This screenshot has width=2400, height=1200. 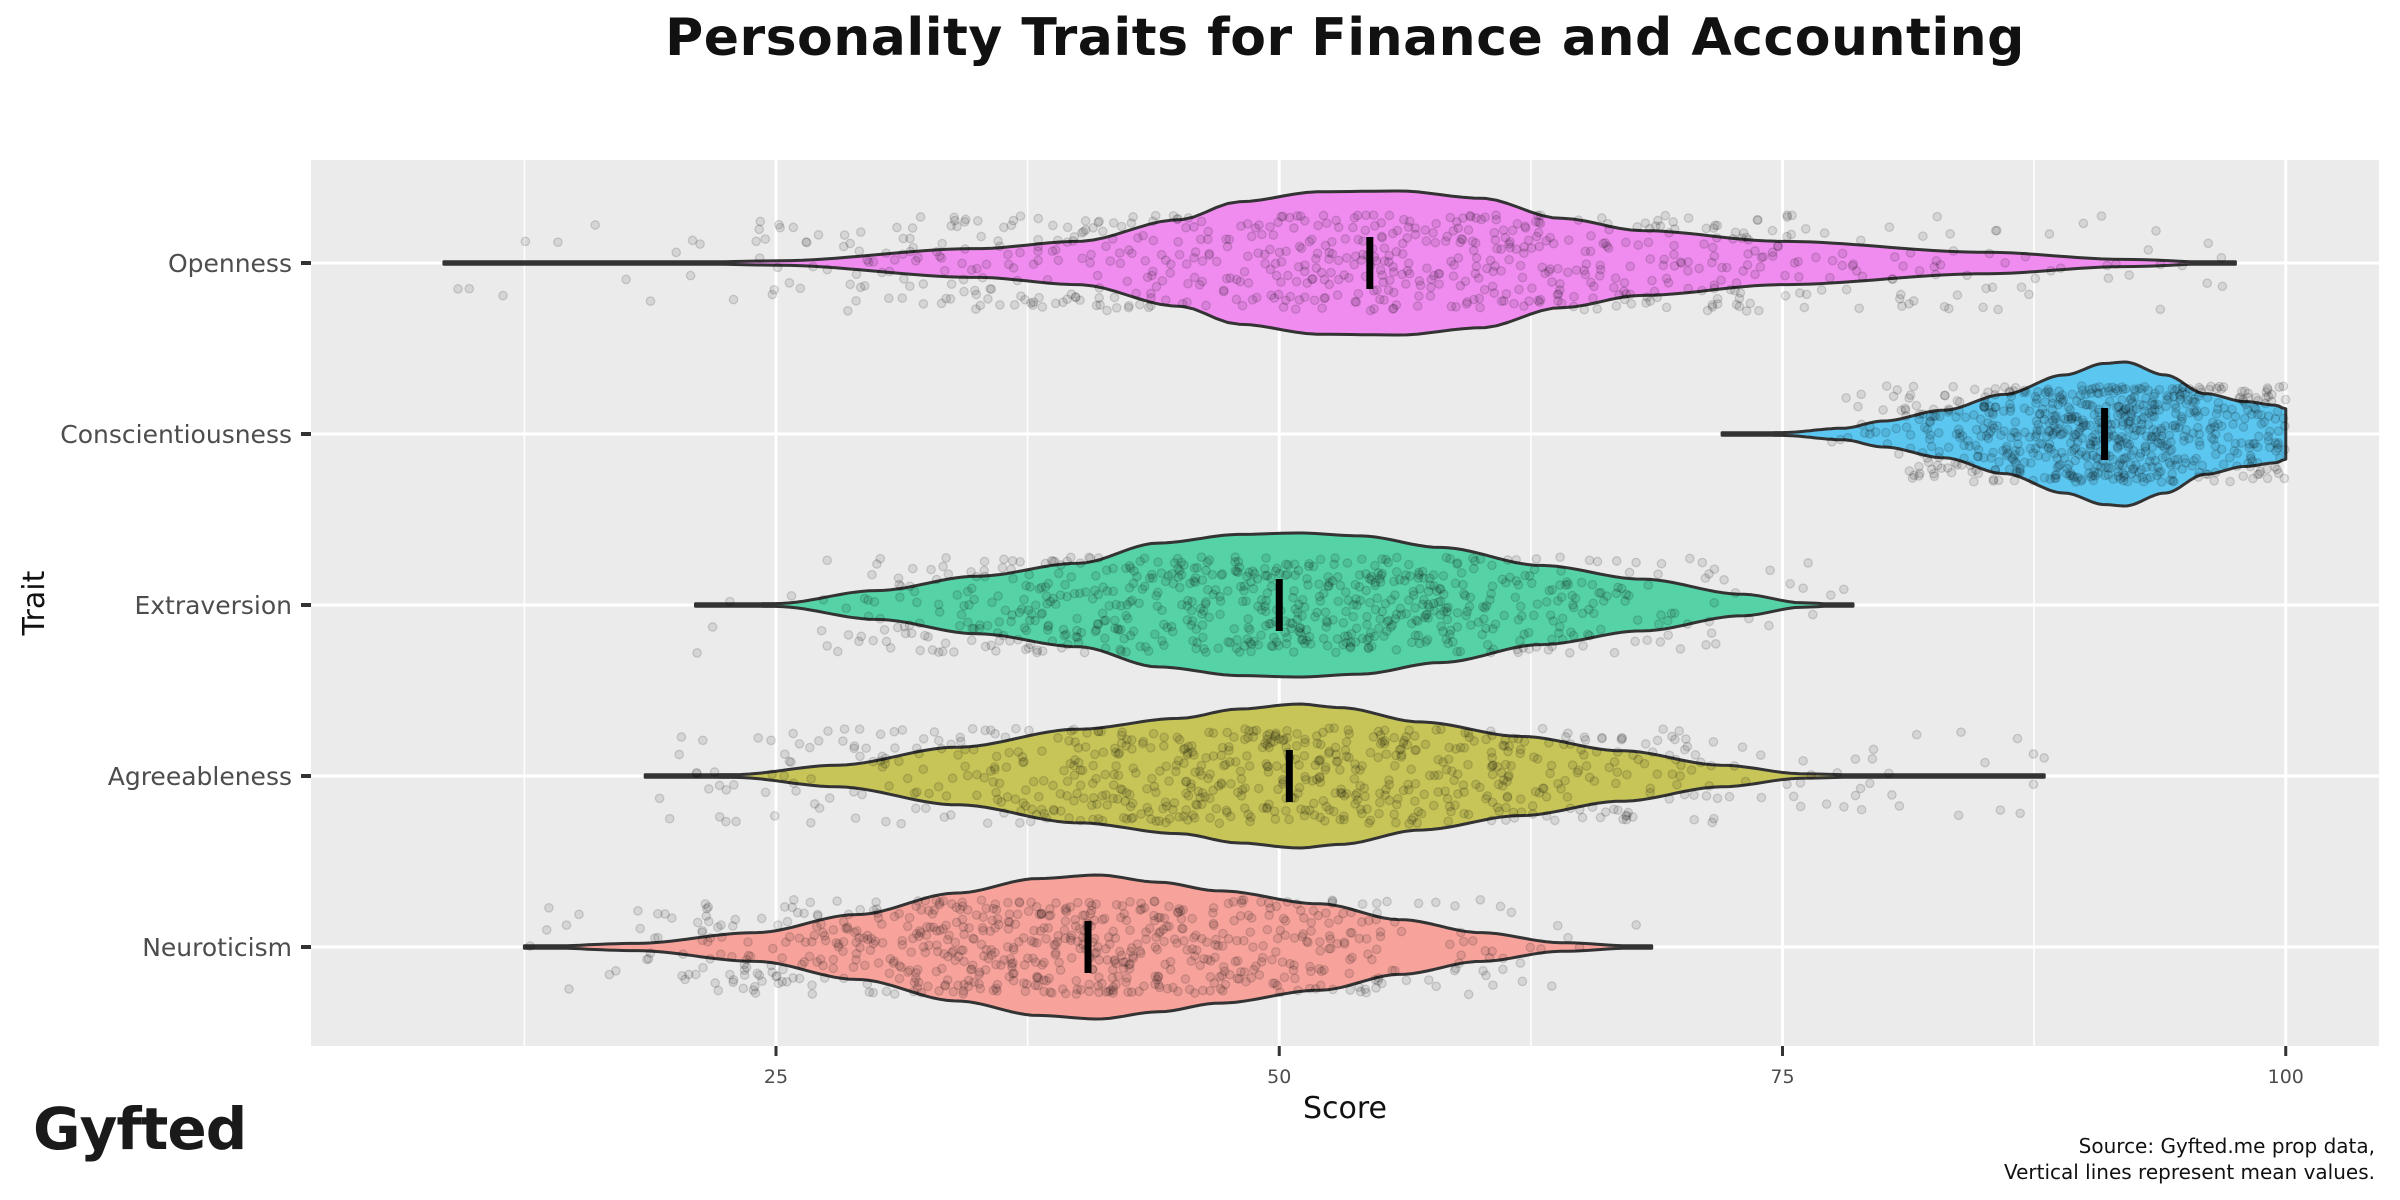 I want to click on y-tick-label: Extraversion, so click(x=213, y=605).